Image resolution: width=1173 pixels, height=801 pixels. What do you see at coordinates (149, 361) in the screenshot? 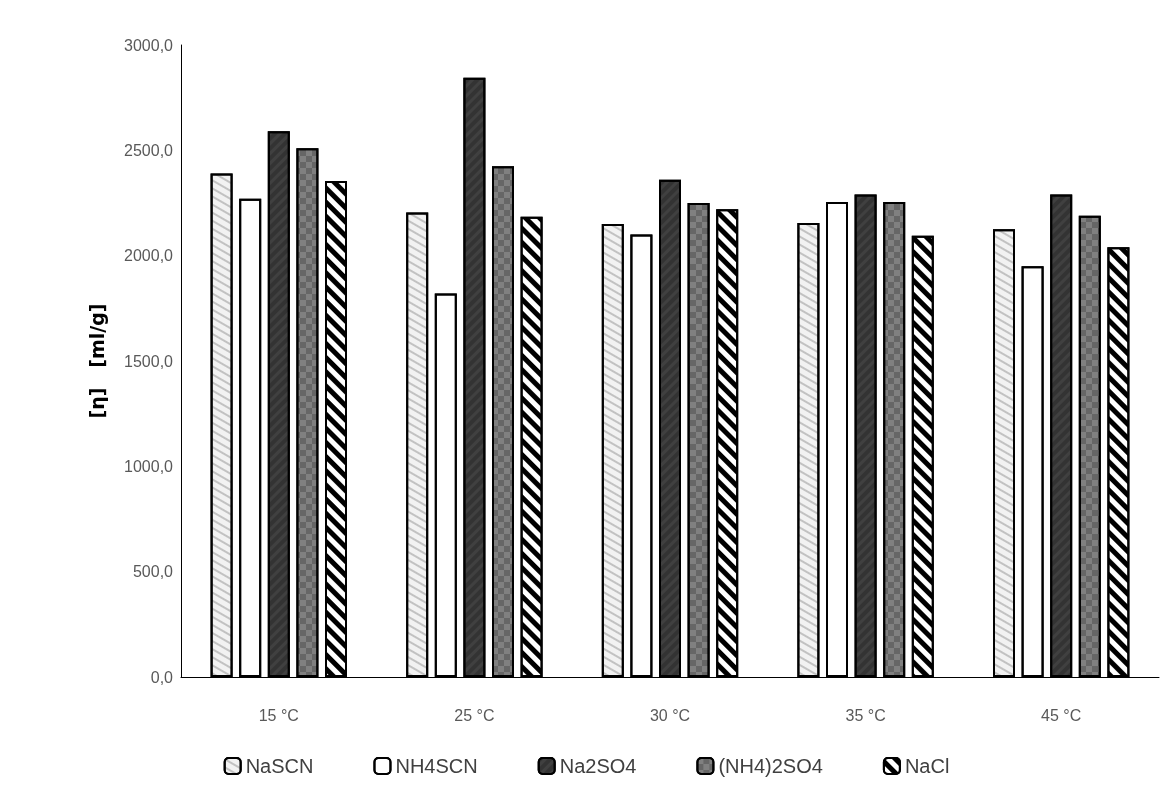
I see `y-tick-label: 1500,0` at bounding box center [149, 361].